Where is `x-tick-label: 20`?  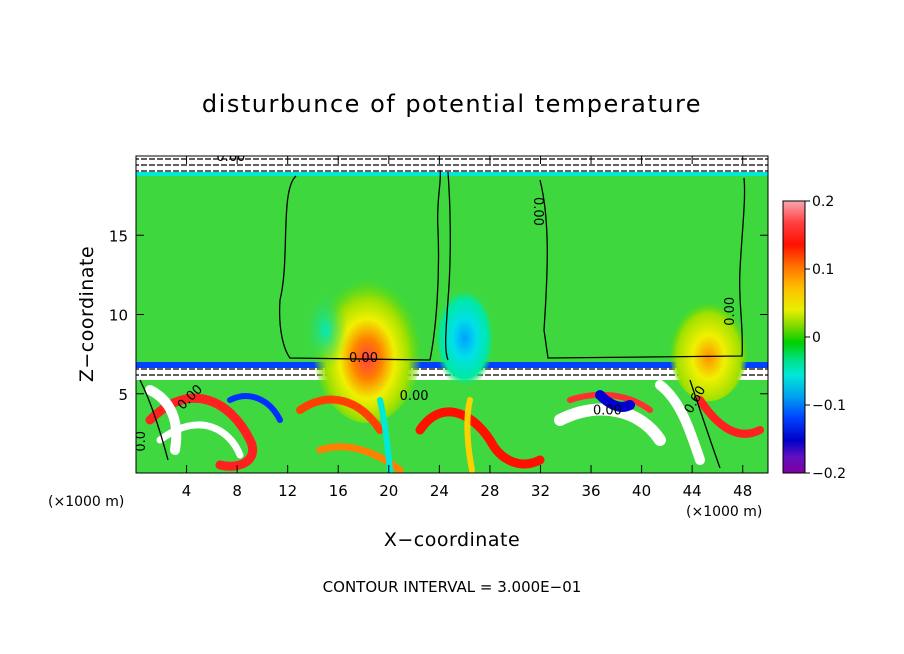 x-tick-label: 20 is located at coordinates (388, 491).